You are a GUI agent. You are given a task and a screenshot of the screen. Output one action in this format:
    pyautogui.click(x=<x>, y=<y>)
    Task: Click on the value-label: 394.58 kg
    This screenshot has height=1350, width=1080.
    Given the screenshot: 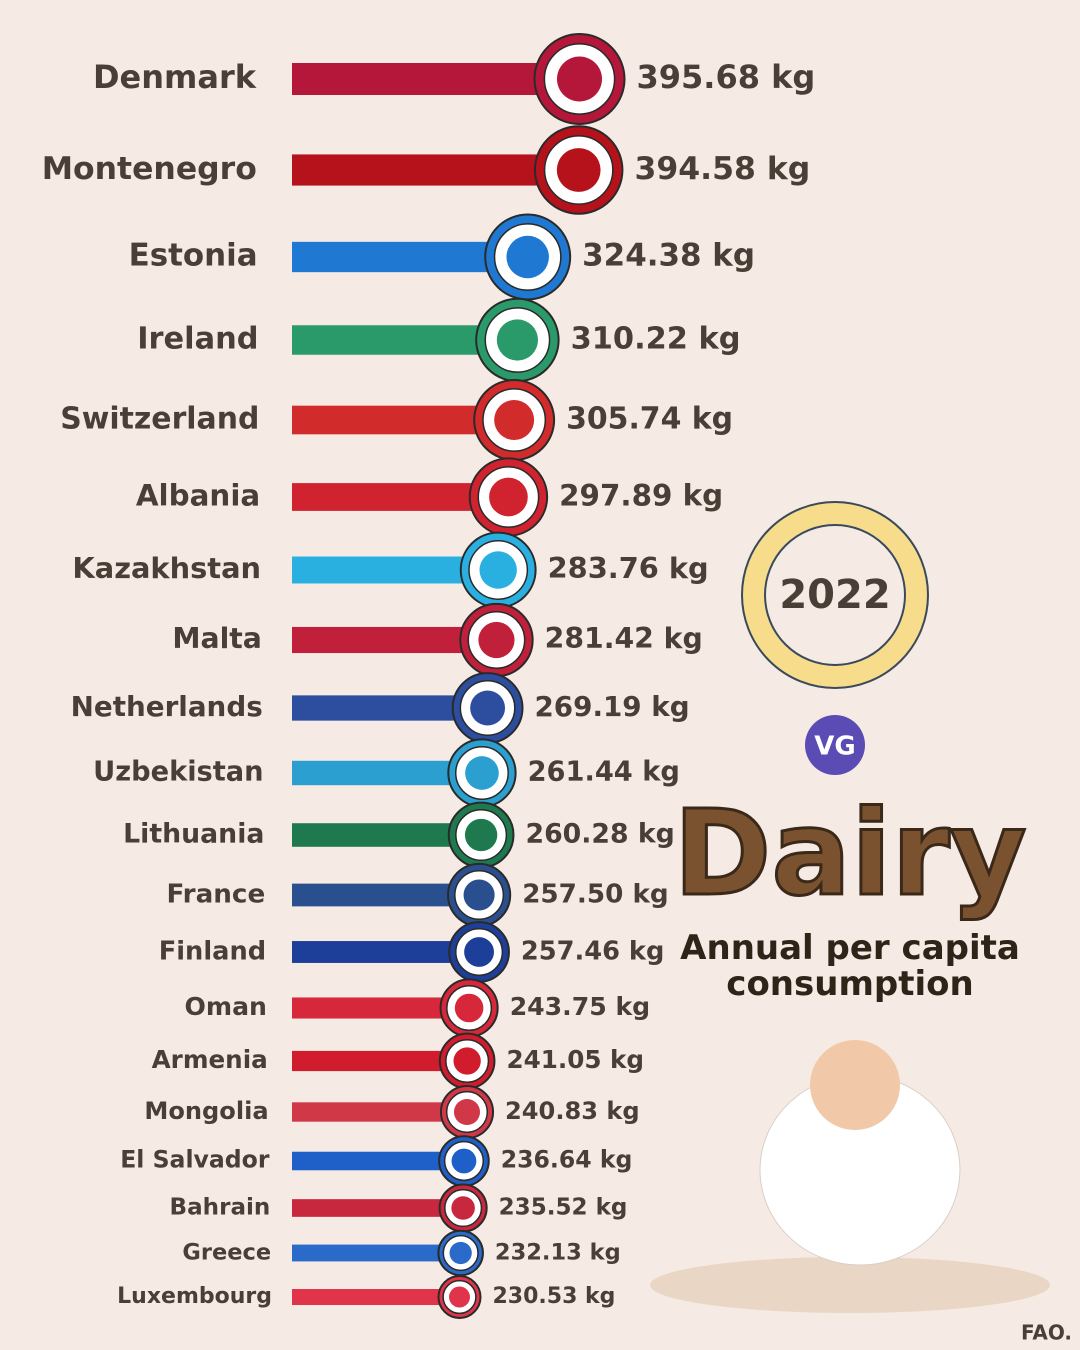 What is the action you would take?
    pyautogui.click(x=722, y=169)
    